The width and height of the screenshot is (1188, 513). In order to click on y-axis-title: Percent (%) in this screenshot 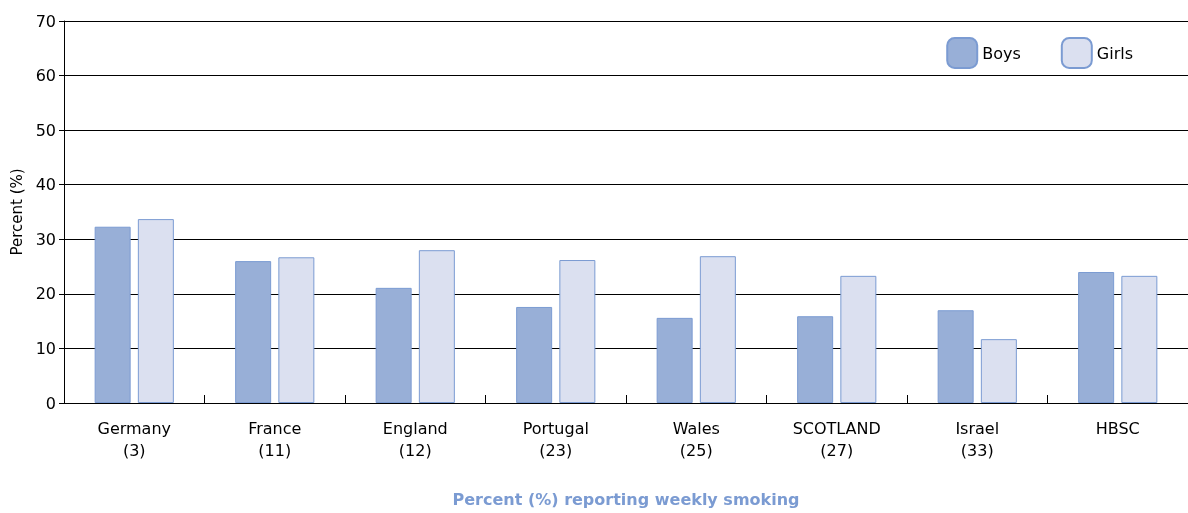, I will do `click(17, 212)`.